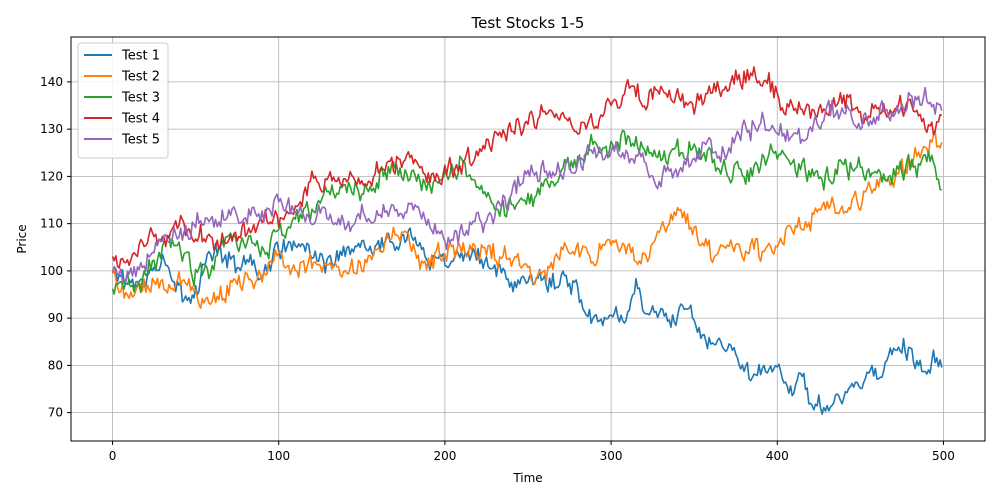 Image resolution: width=1000 pixels, height=500 pixels. Describe the element at coordinates (140, 77) in the screenshot. I see `legend-entry: Test 2` at that location.